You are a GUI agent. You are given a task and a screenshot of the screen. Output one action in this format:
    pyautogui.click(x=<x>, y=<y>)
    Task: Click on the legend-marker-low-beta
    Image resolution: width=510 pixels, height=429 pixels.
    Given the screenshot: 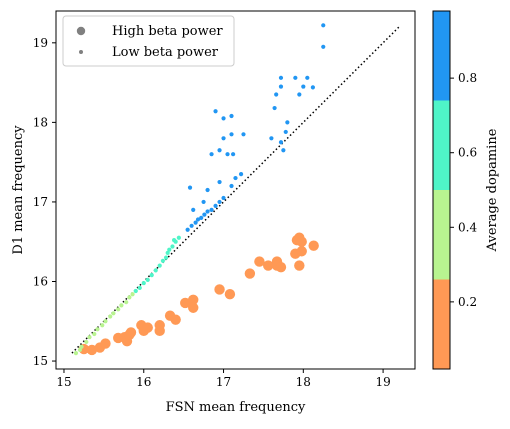 What is the action you would take?
    pyautogui.click(x=81, y=52)
    